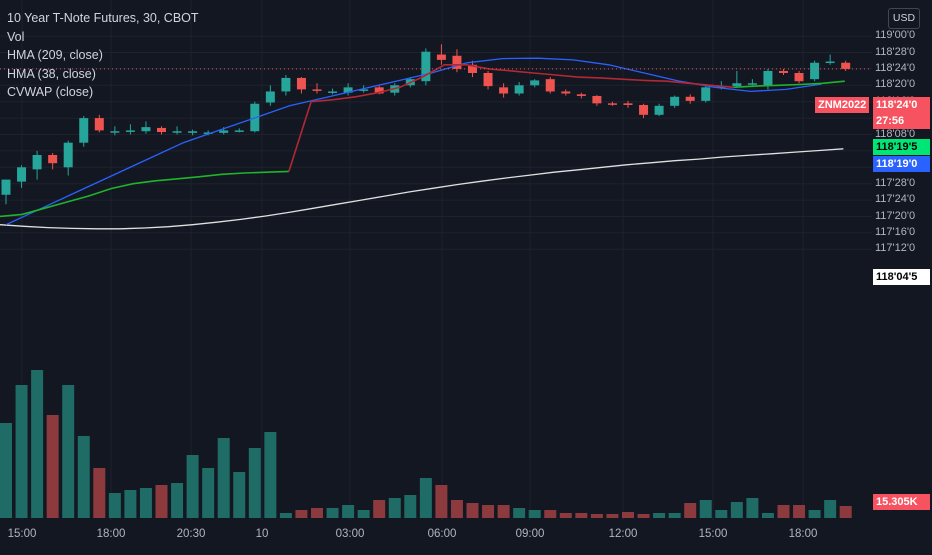  What do you see at coordinates (901, 147) in the screenshot?
I see `price-tag: 118'19'5` at bounding box center [901, 147].